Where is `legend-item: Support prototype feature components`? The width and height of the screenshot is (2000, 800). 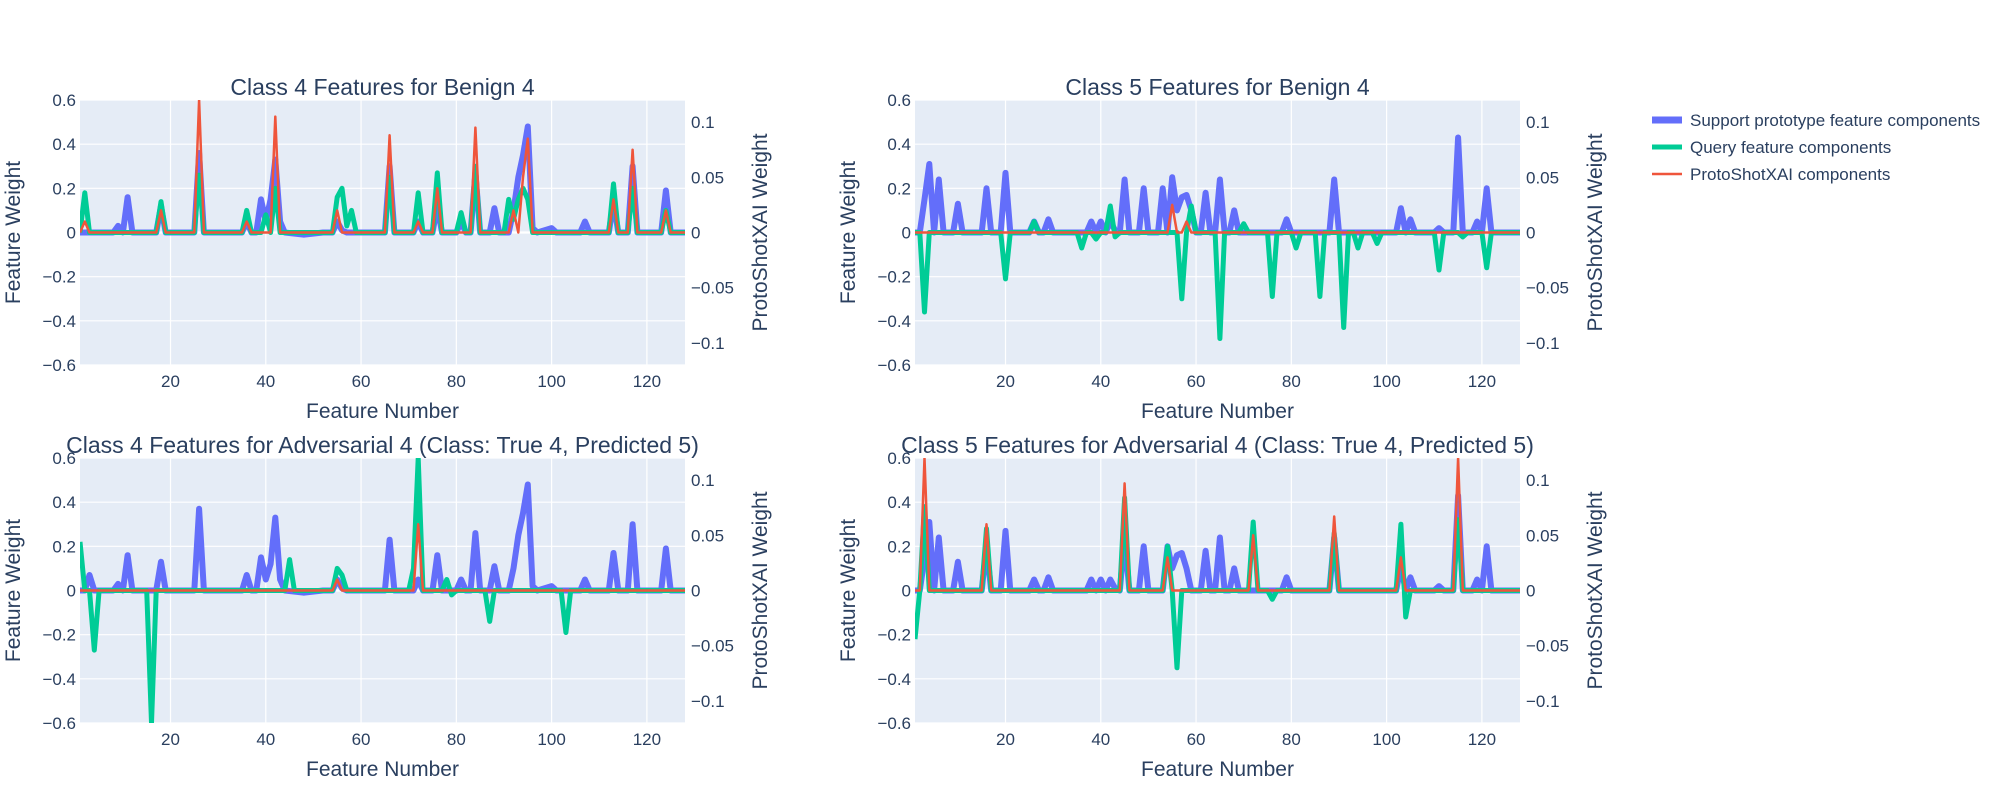 legend-item: Support prototype feature components is located at coordinates (1816, 120).